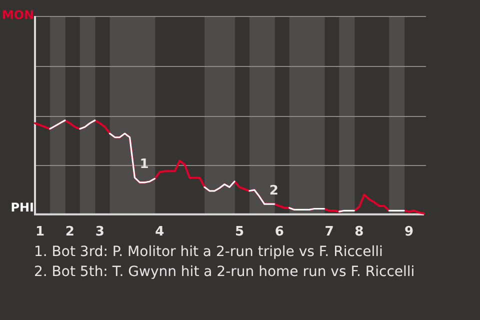 The height and width of the screenshot is (320, 480). Describe the element at coordinates (69, 232) in the screenshot. I see `x-tick-label: 2` at that location.